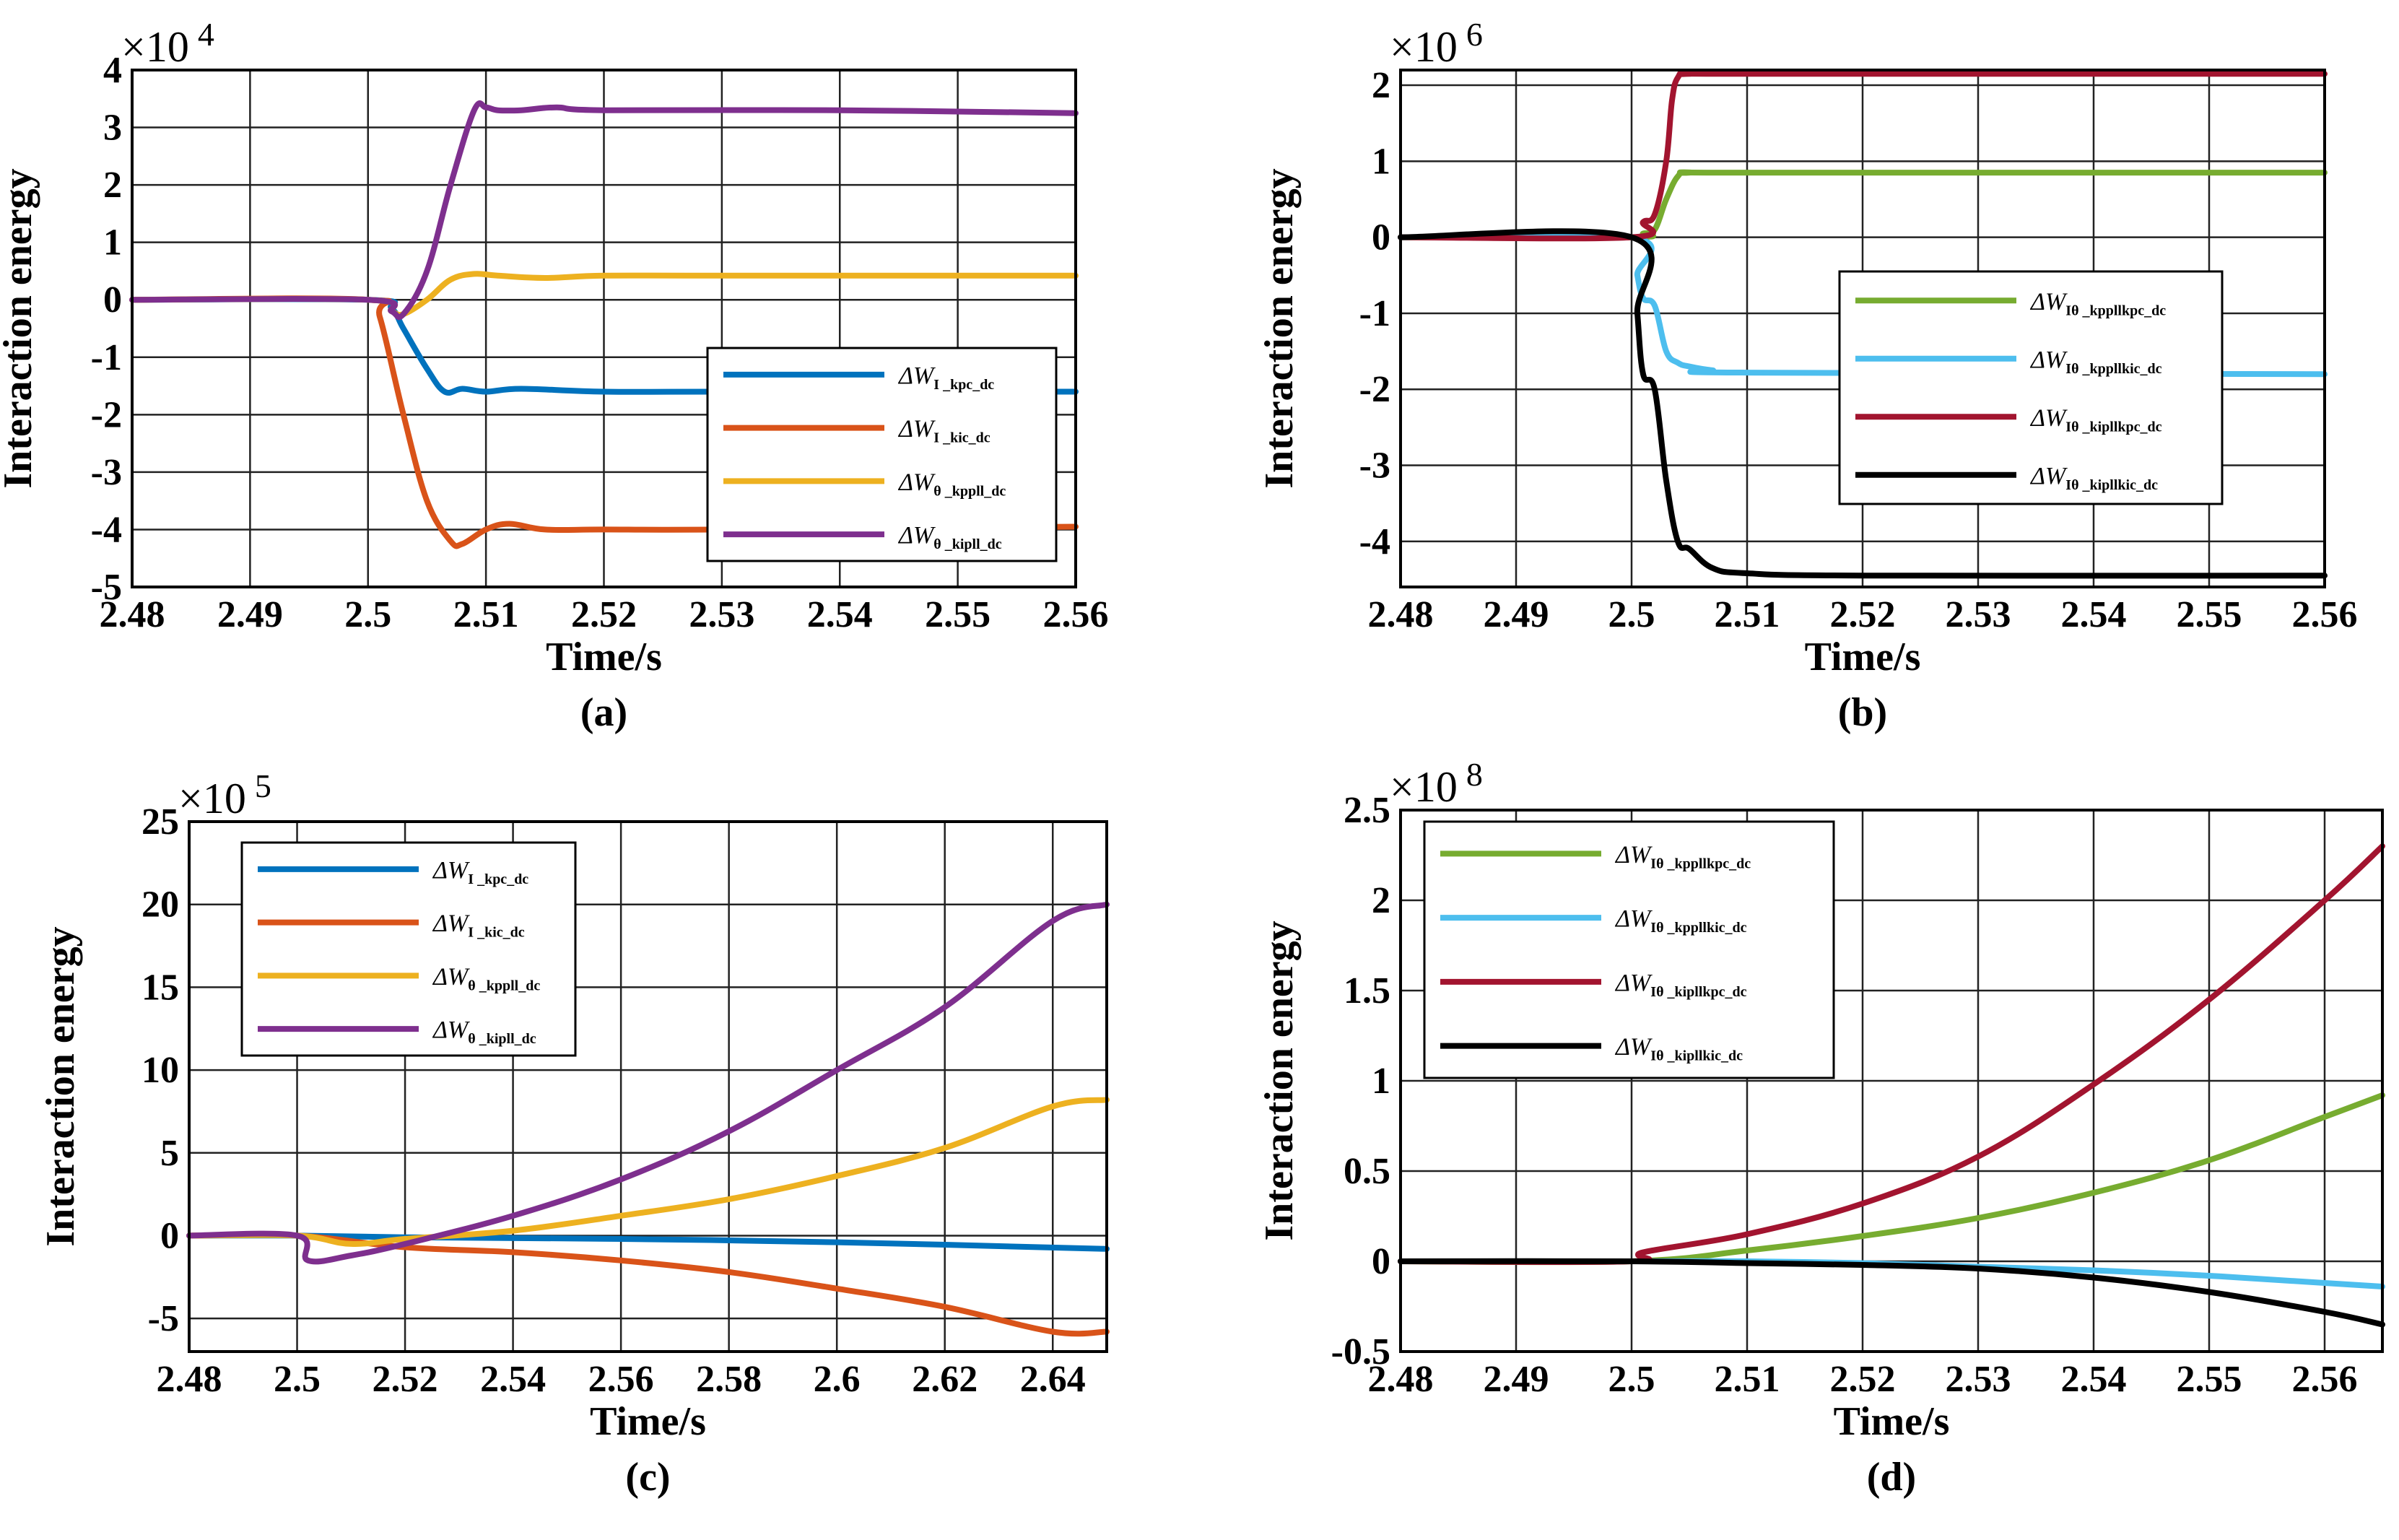 This screenshot has height=1540, width=2399. I want to click on y-tick-label: 20, so click(160, 905).